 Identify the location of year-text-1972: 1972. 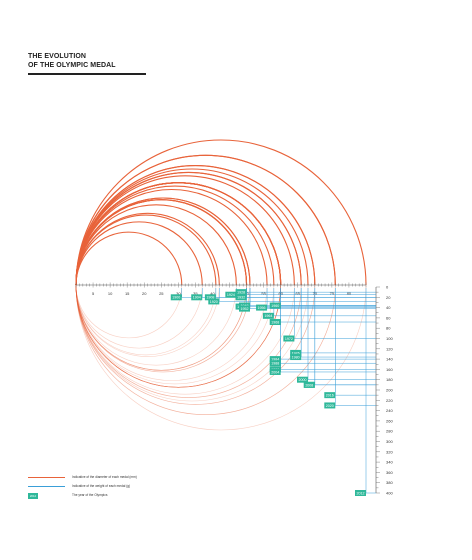
(289, 339).